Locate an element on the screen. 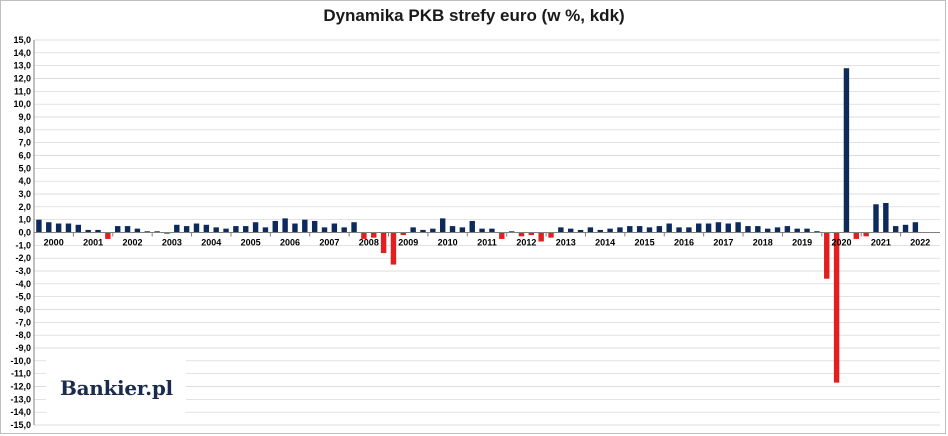 Image resolution: width=948 pixels, height=436 pixels. y-tick-label: -7,0 is located at coordinates (23, 322).